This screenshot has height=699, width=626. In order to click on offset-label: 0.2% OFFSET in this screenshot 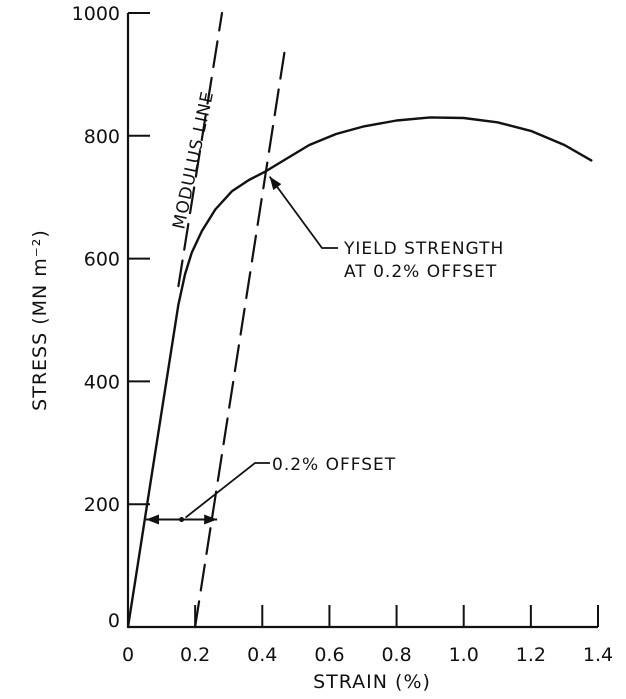, I will do `click(334, 465)`.